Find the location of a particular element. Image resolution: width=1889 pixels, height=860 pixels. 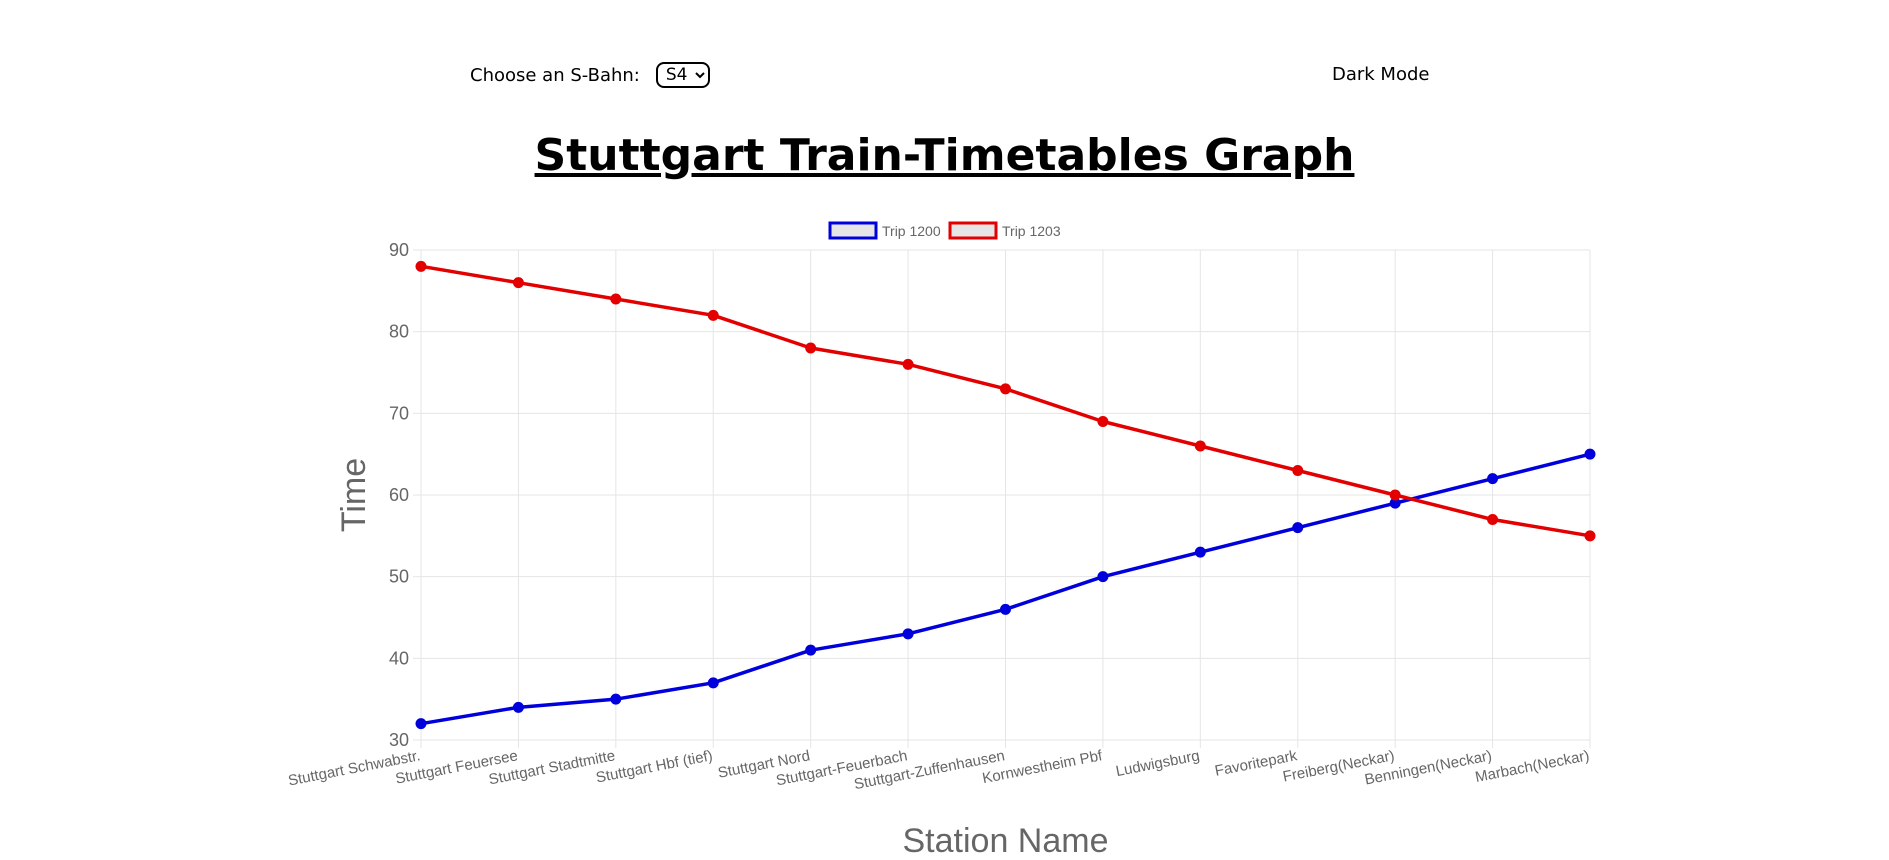

legend-label-1: Trip 1203 is located at coordinates (1031, 231).